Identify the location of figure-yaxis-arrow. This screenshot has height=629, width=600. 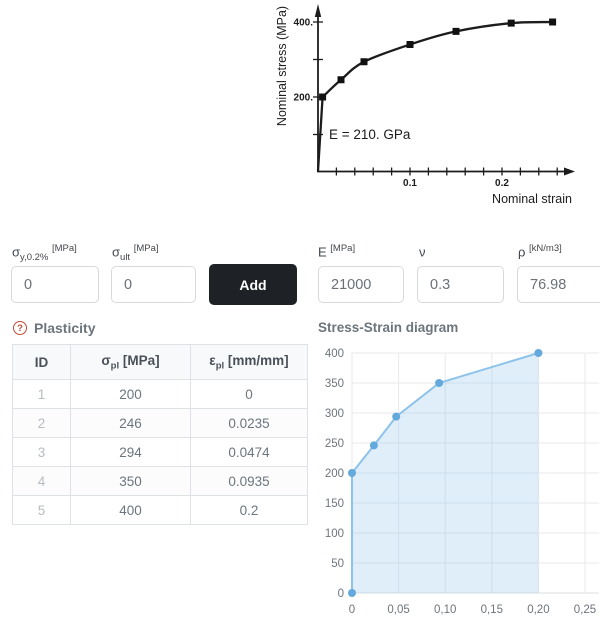
(318, 10).